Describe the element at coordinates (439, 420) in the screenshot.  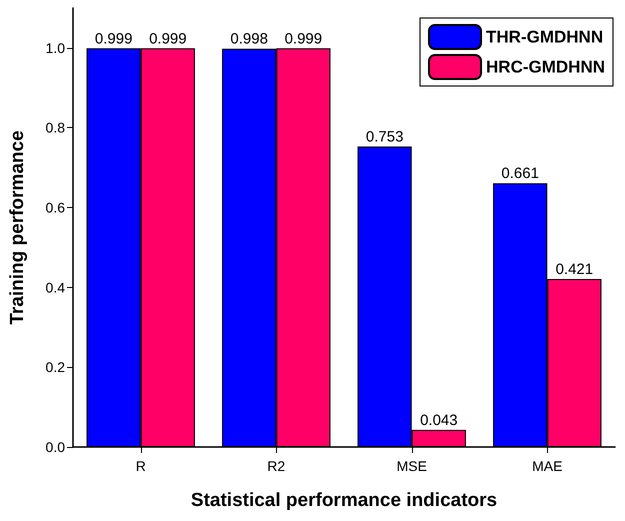
I see `data-label: 0.043` at that location.